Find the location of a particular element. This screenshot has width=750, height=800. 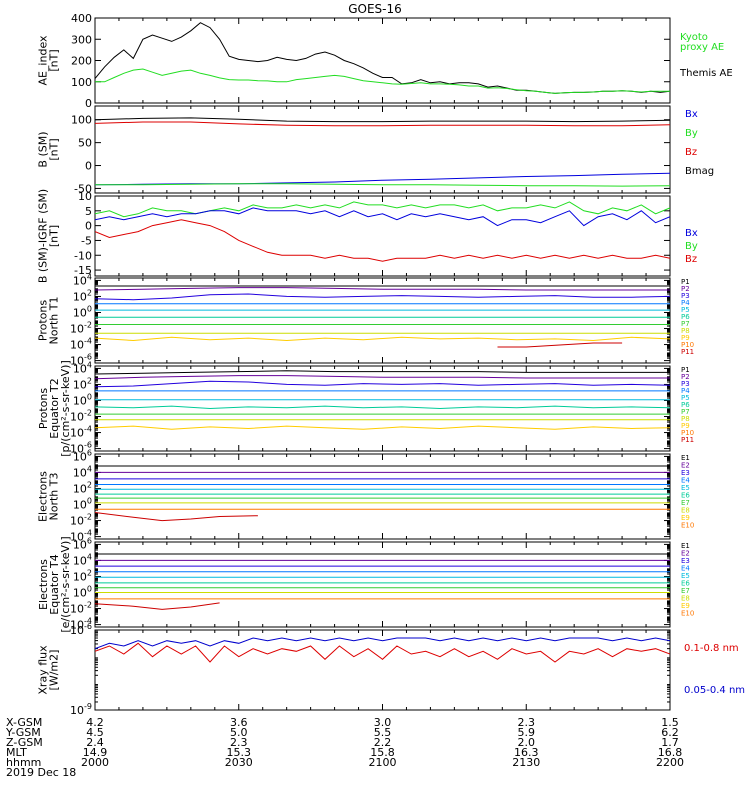

x-row-value: 15.3 is located at coordinates (239, 752).